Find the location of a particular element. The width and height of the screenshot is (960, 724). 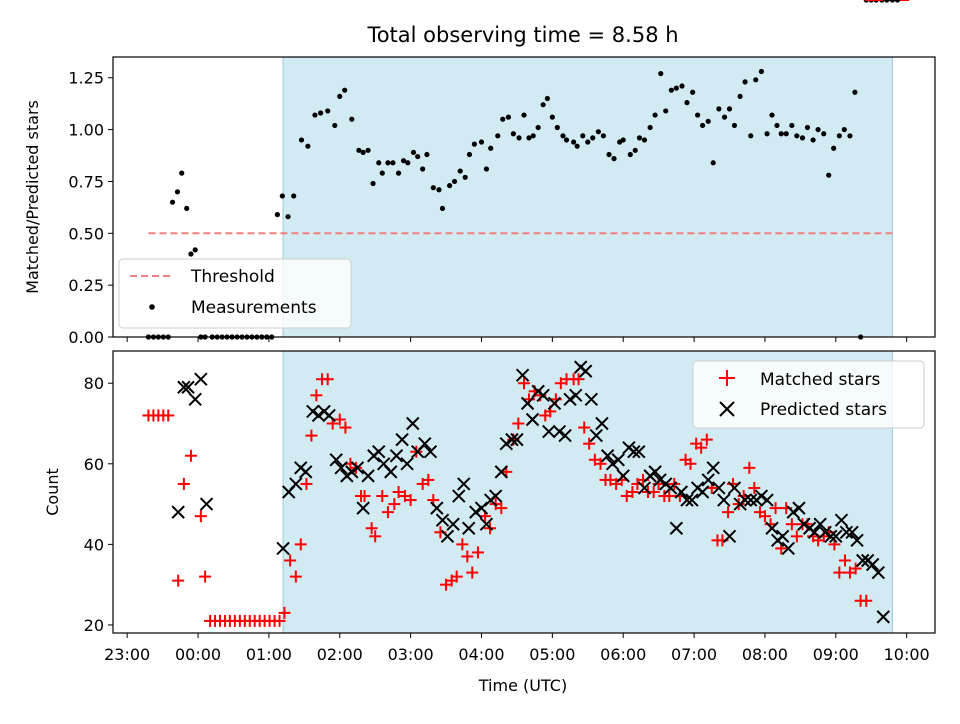

count-y-tick-label: 80 is located at coordinates (94, 383).